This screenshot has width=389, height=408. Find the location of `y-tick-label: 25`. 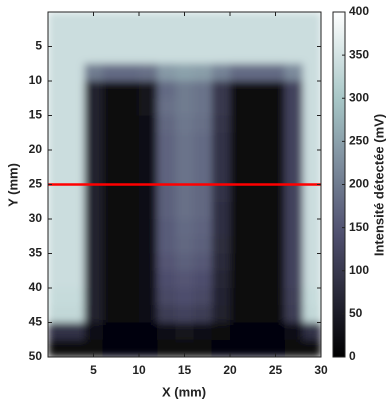

y-tick-label: 25 is located at coordinates (36, 184).